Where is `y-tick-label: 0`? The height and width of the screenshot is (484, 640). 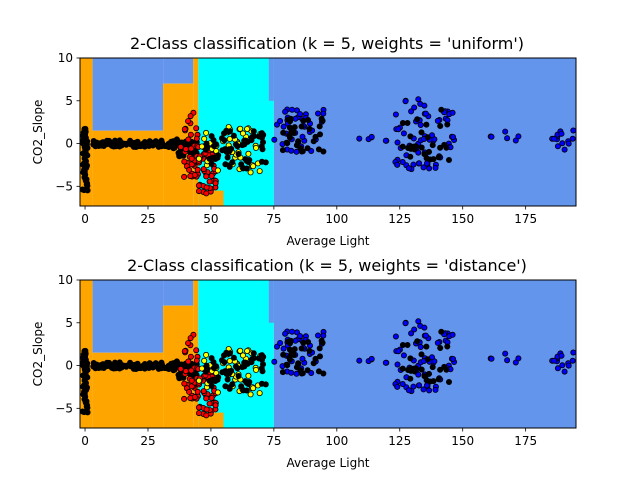 y-tick-label: 0 is located at coordinates (69, 144).